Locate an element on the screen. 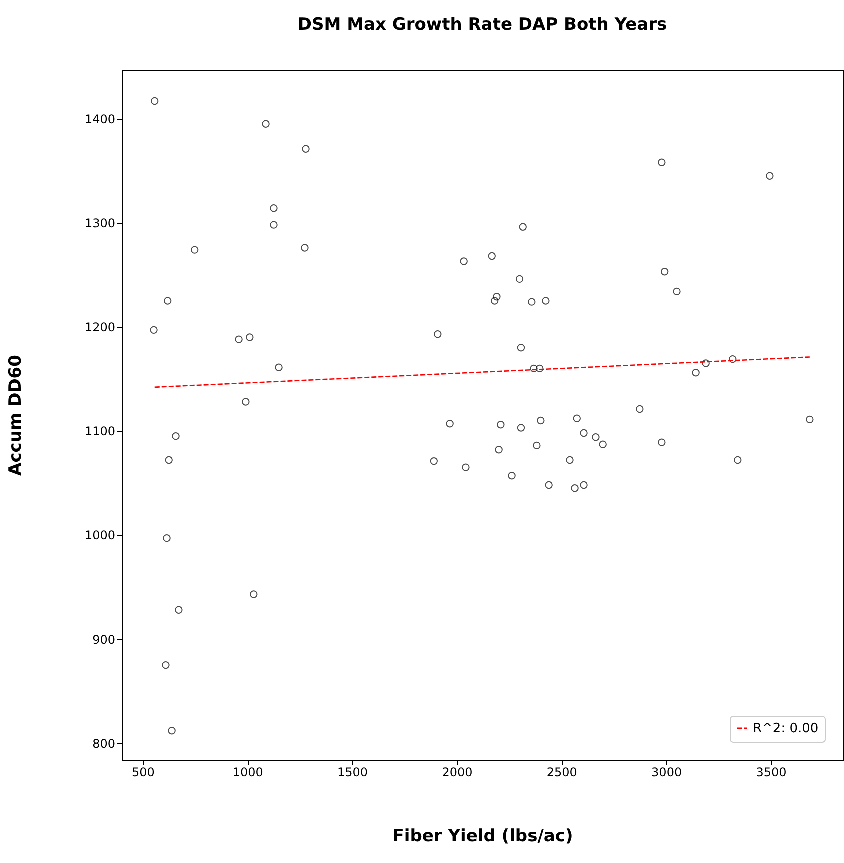  x-tick-label: 3500 is located at coordinates (771, 773).